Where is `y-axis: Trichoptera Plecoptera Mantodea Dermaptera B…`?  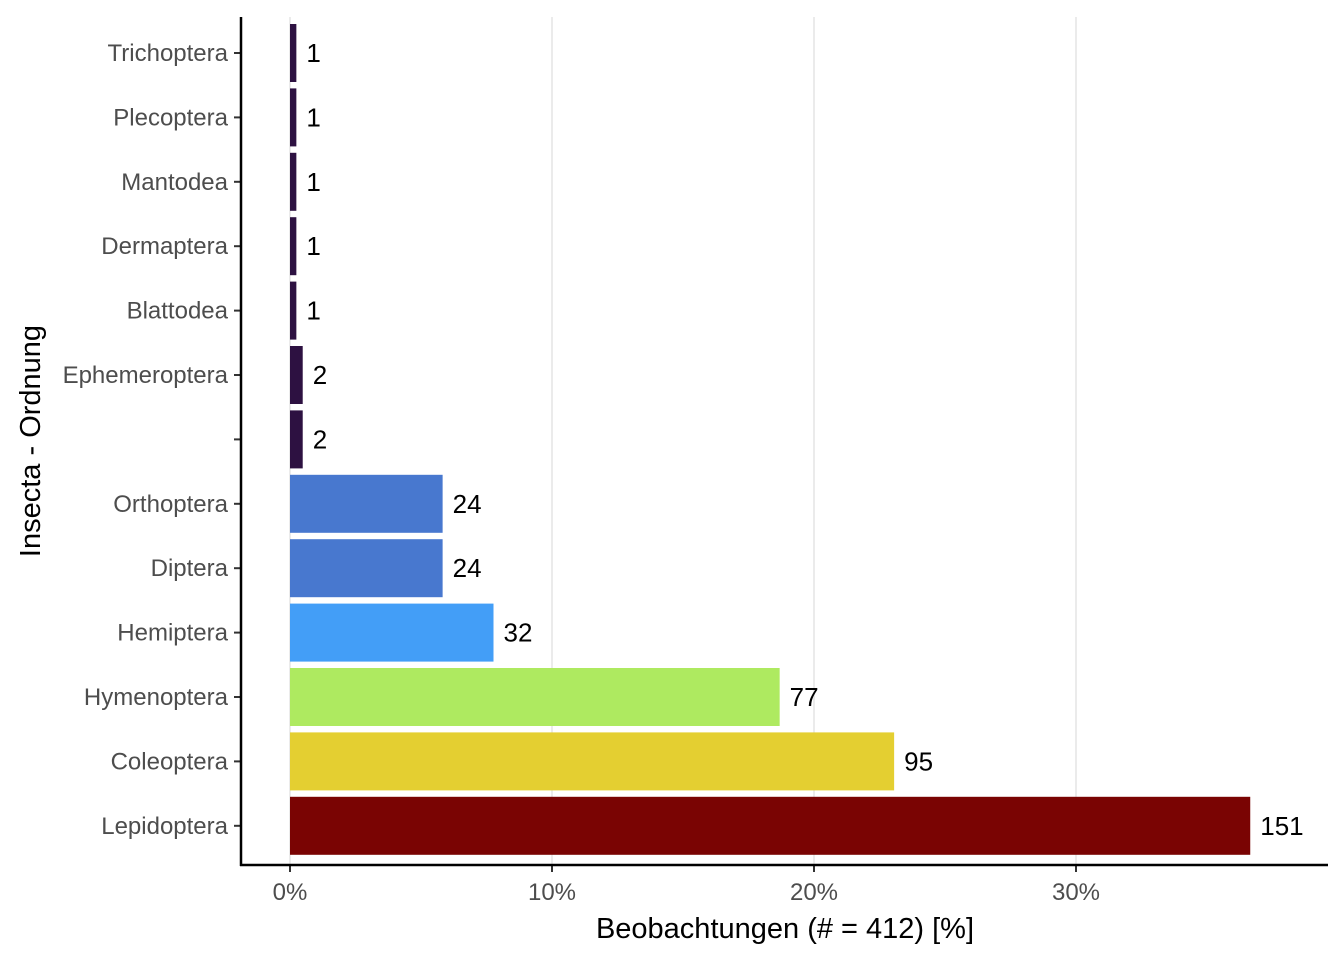
y-axis: Trichoptera Plecoptera Mantodea Dermaptera B… is located at coordinates (153, 441).